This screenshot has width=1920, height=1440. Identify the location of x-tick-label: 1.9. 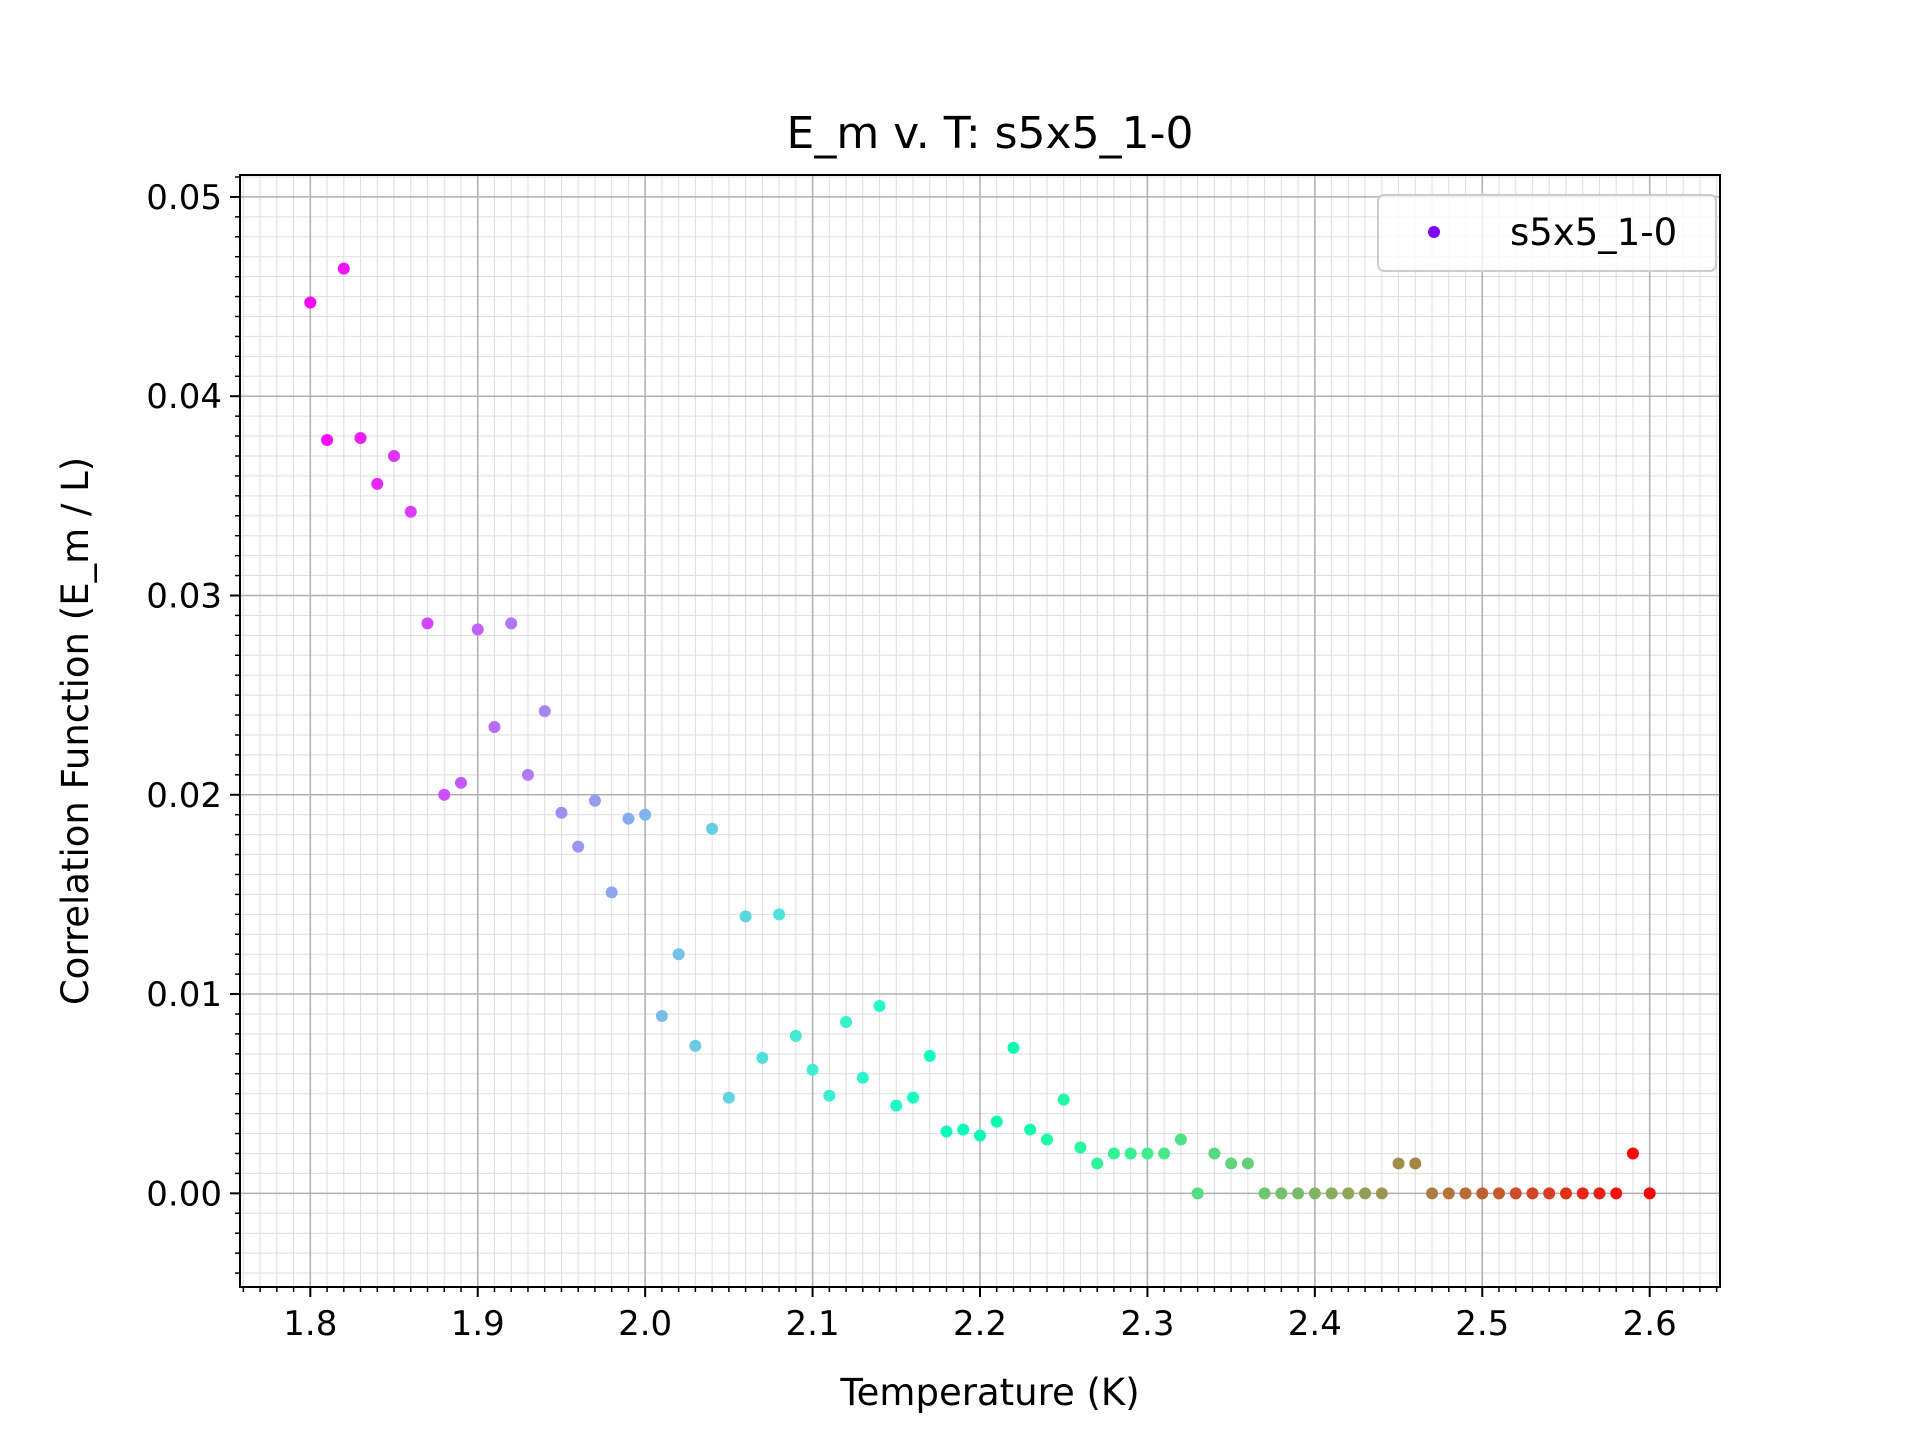
(478, 1324).